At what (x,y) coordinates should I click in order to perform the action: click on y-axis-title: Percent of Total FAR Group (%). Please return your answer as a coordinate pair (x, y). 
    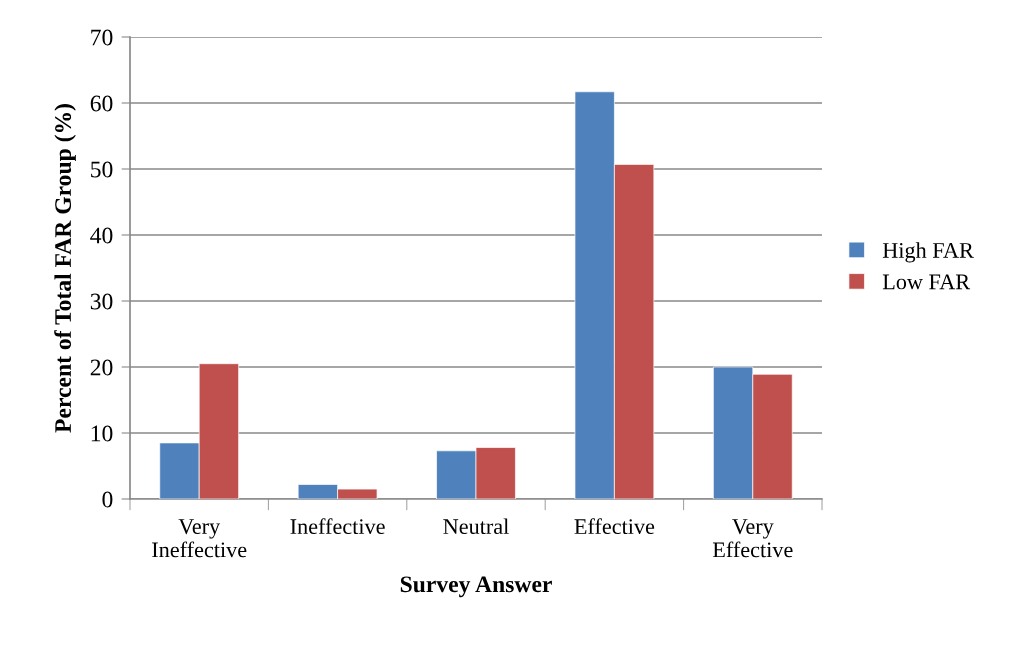
    Looking at the image, I should click on (65, 268).